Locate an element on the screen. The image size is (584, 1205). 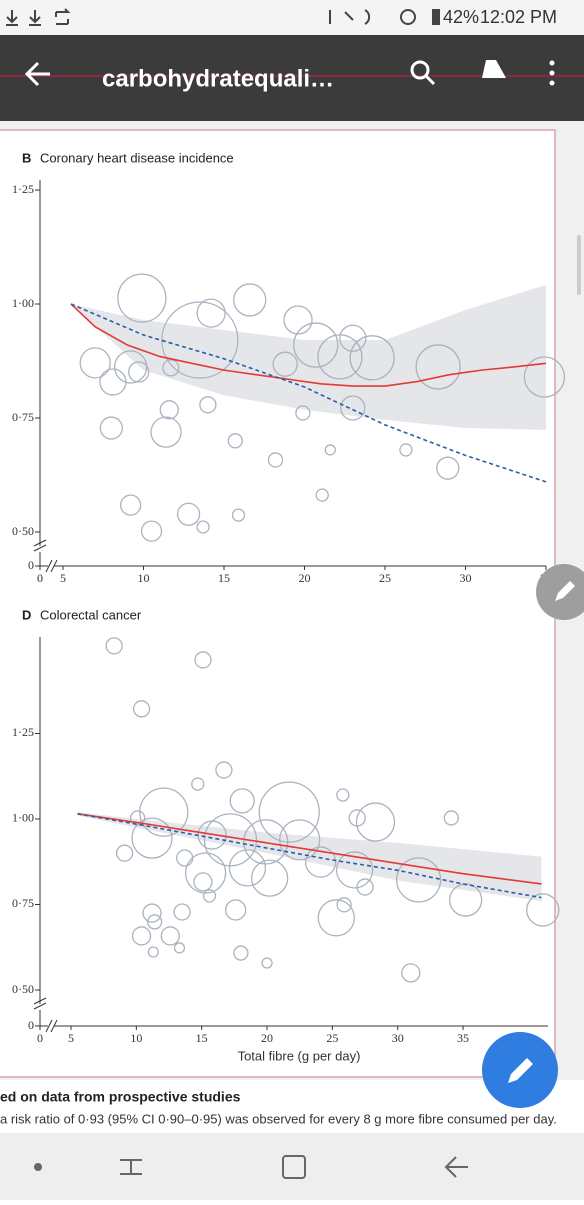
x-tick-label: 5 is located at coordinates (63, 578).